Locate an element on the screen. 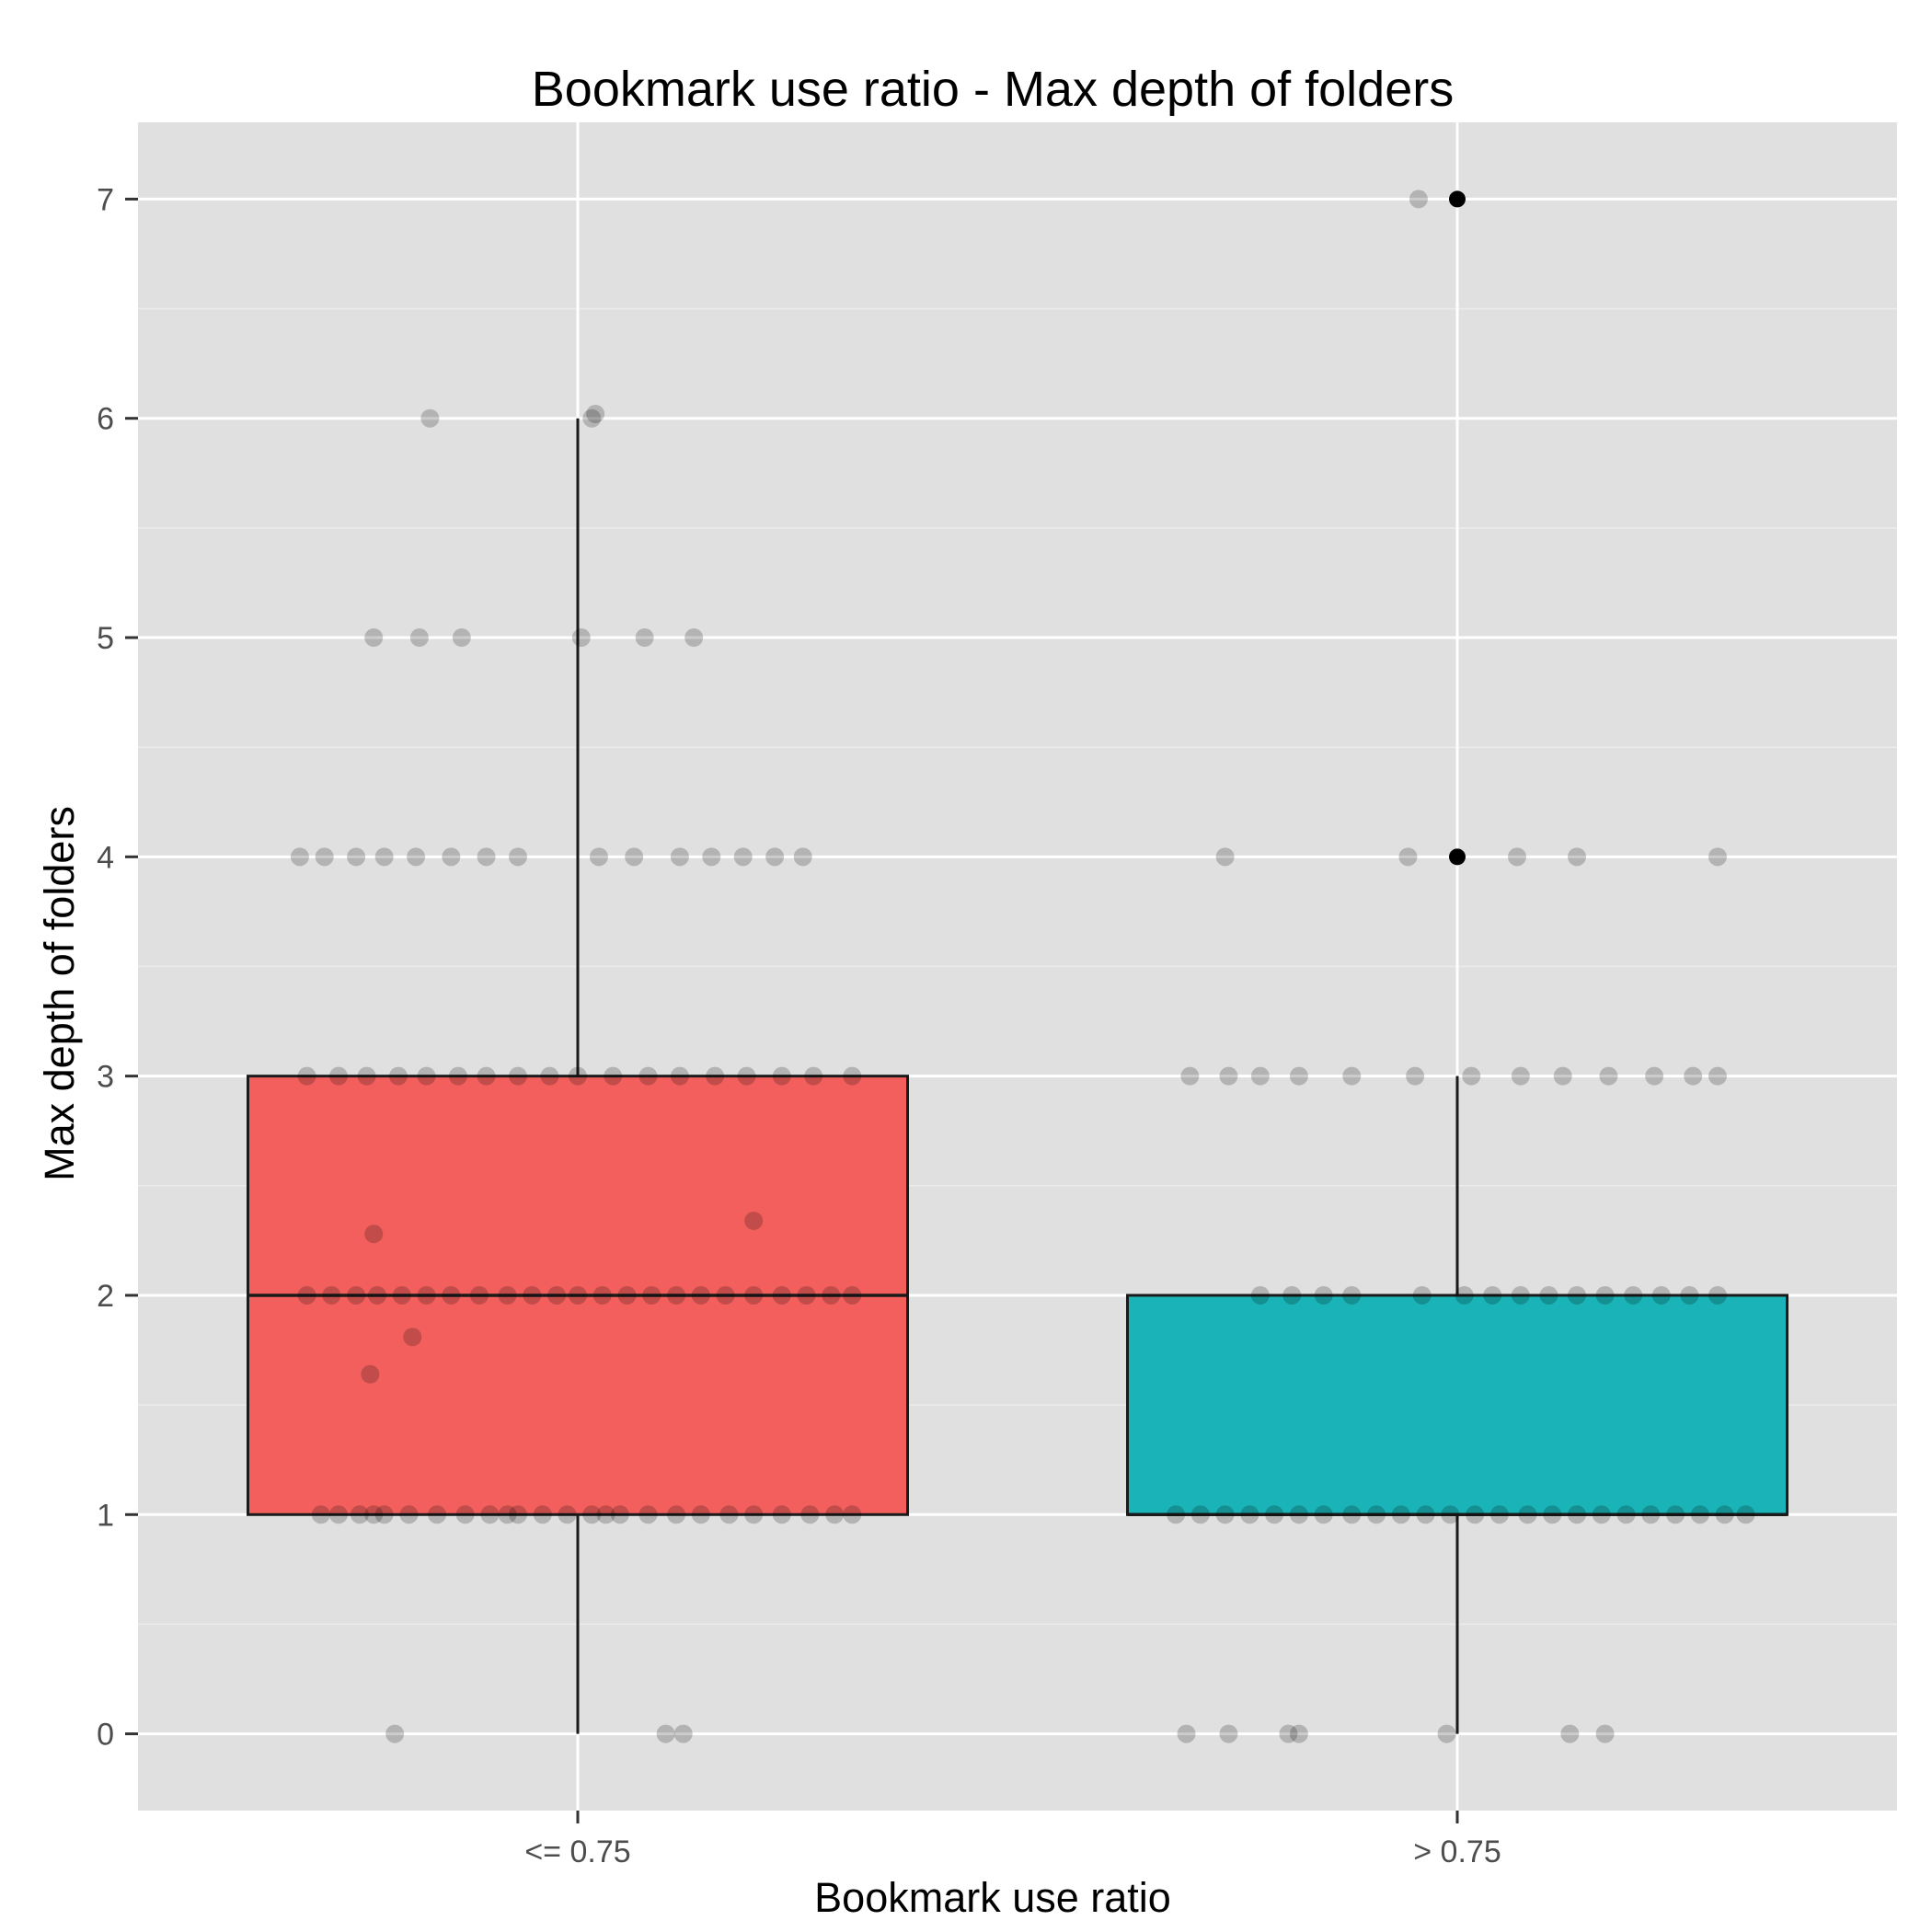 The image size is (1932, 1932). box-high-ratio is located at coordinates (1457, 1405).